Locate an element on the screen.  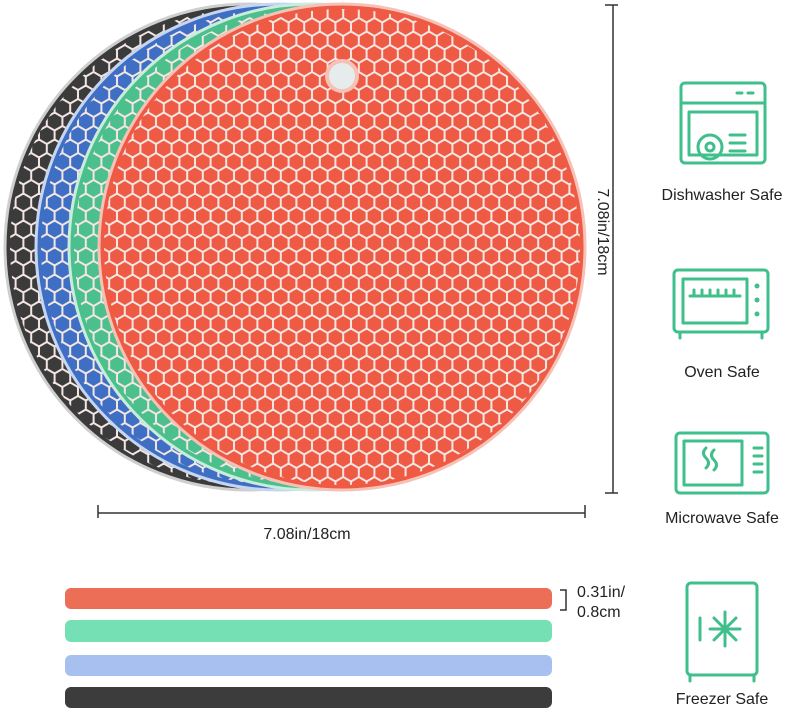
feature-label: Dishwasher Safe is located at coordinates (722, 195).